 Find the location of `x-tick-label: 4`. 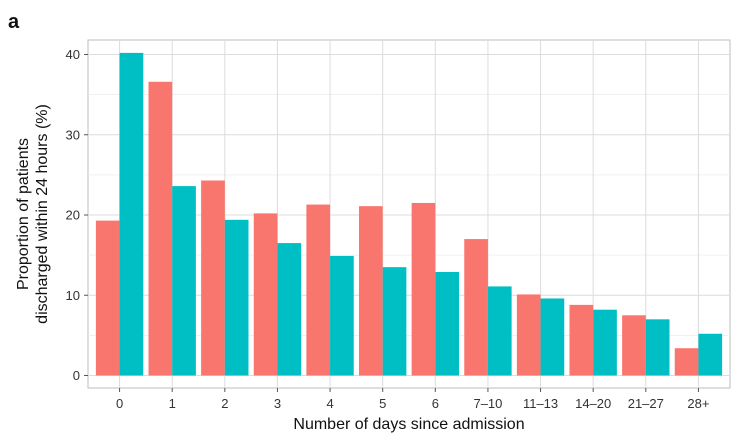

x-tick-label: 4 is located at coordinates (329, 403).